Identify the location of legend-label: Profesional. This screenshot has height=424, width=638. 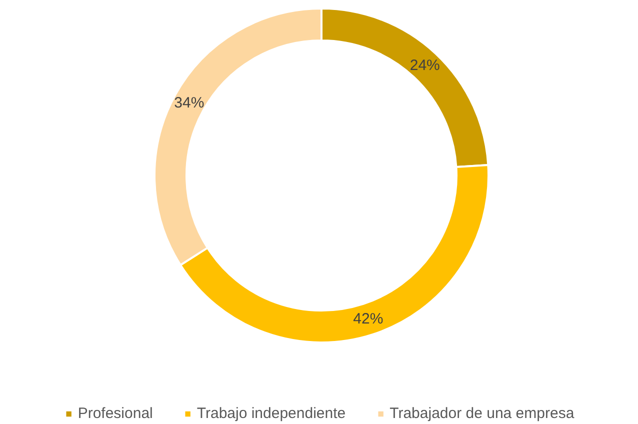
(115, 413).